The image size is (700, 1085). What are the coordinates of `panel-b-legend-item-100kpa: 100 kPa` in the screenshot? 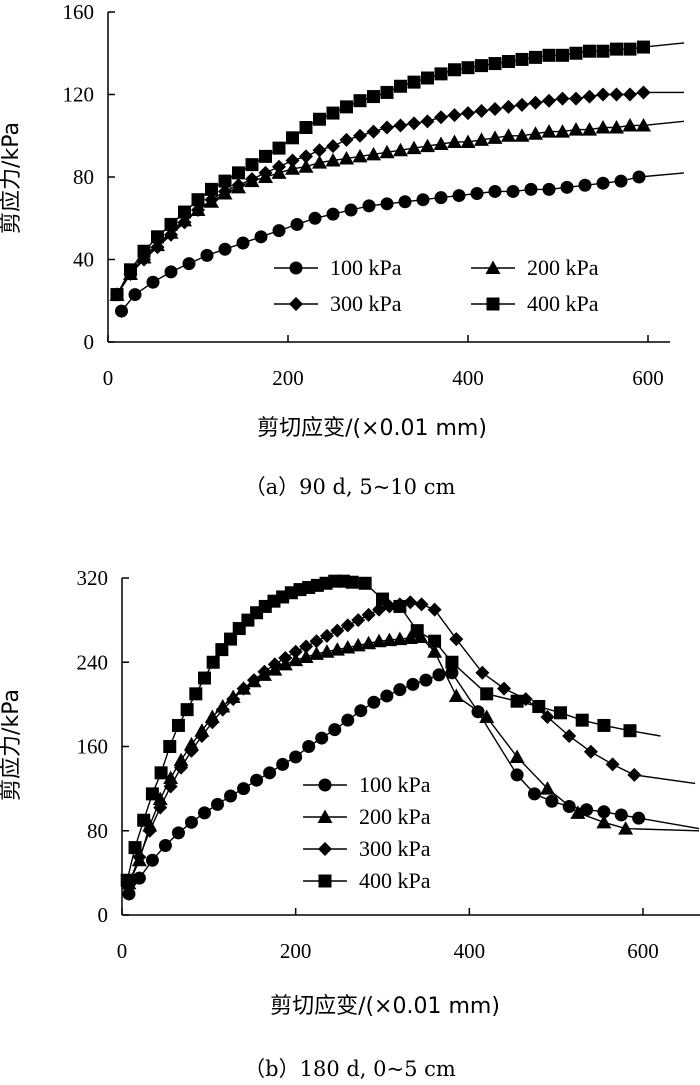 It's located at (367, 784).